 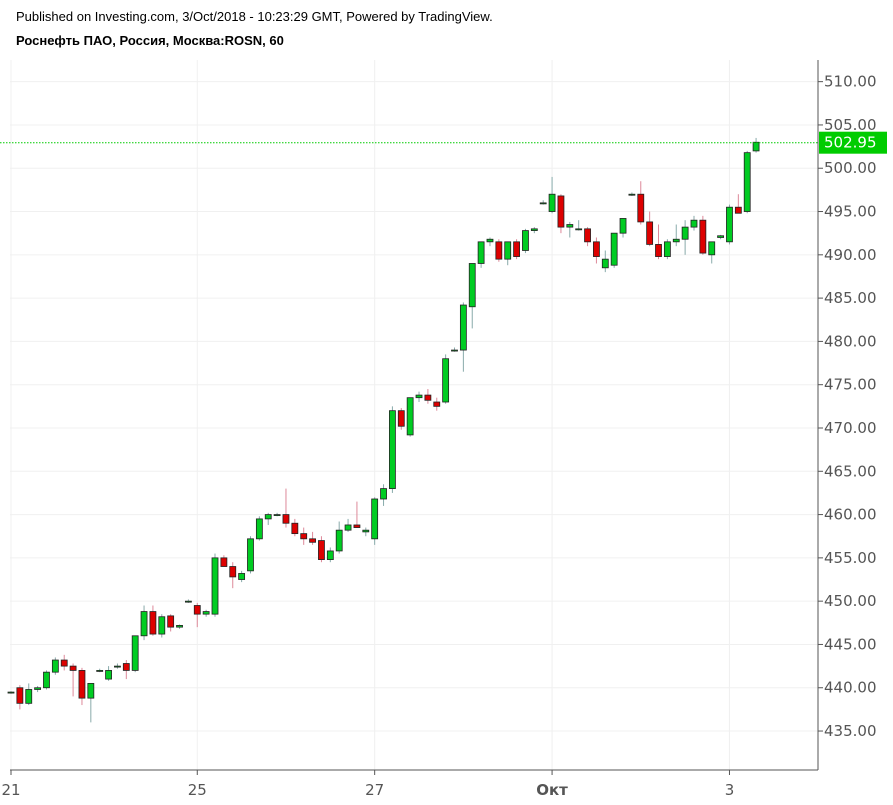 I want to click on y-tick-label: 455.00, so click(x=850, y=558).